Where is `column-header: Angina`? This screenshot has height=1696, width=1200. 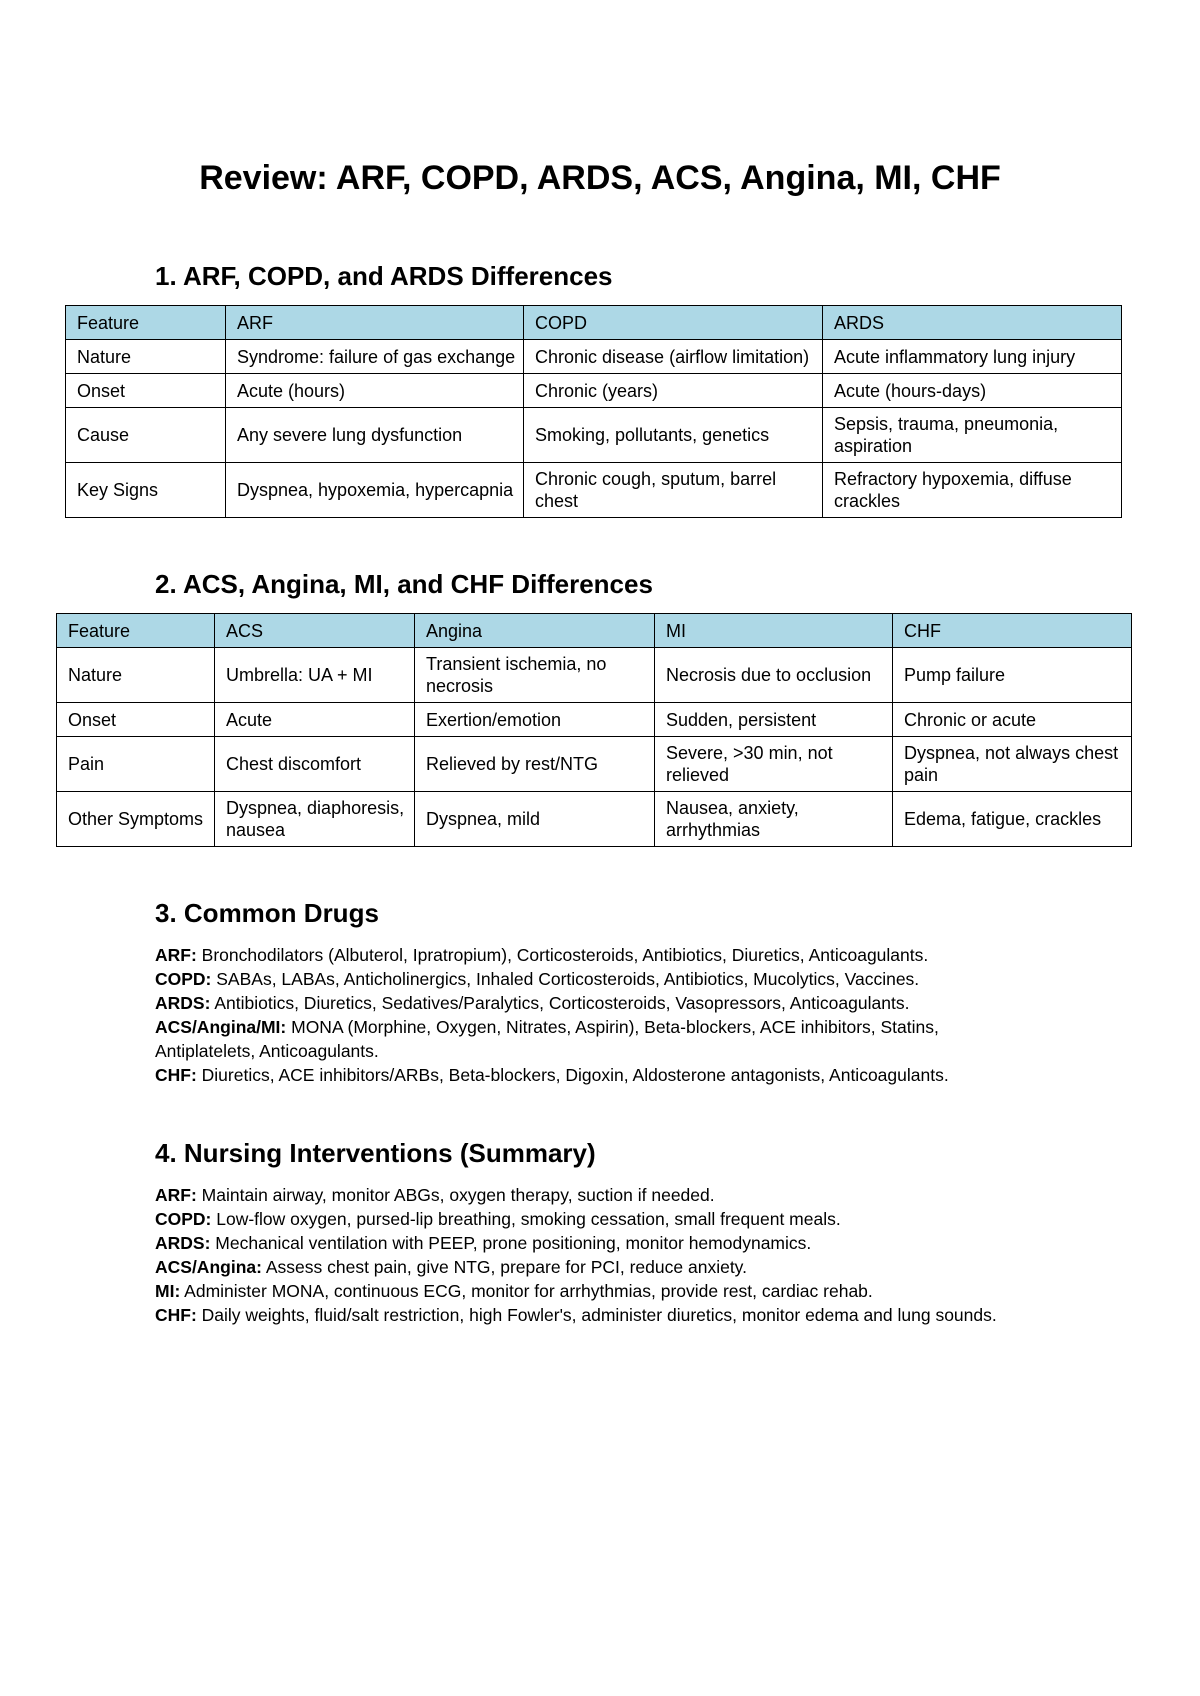 column-header: Angina is located at coordinates (534, 630).